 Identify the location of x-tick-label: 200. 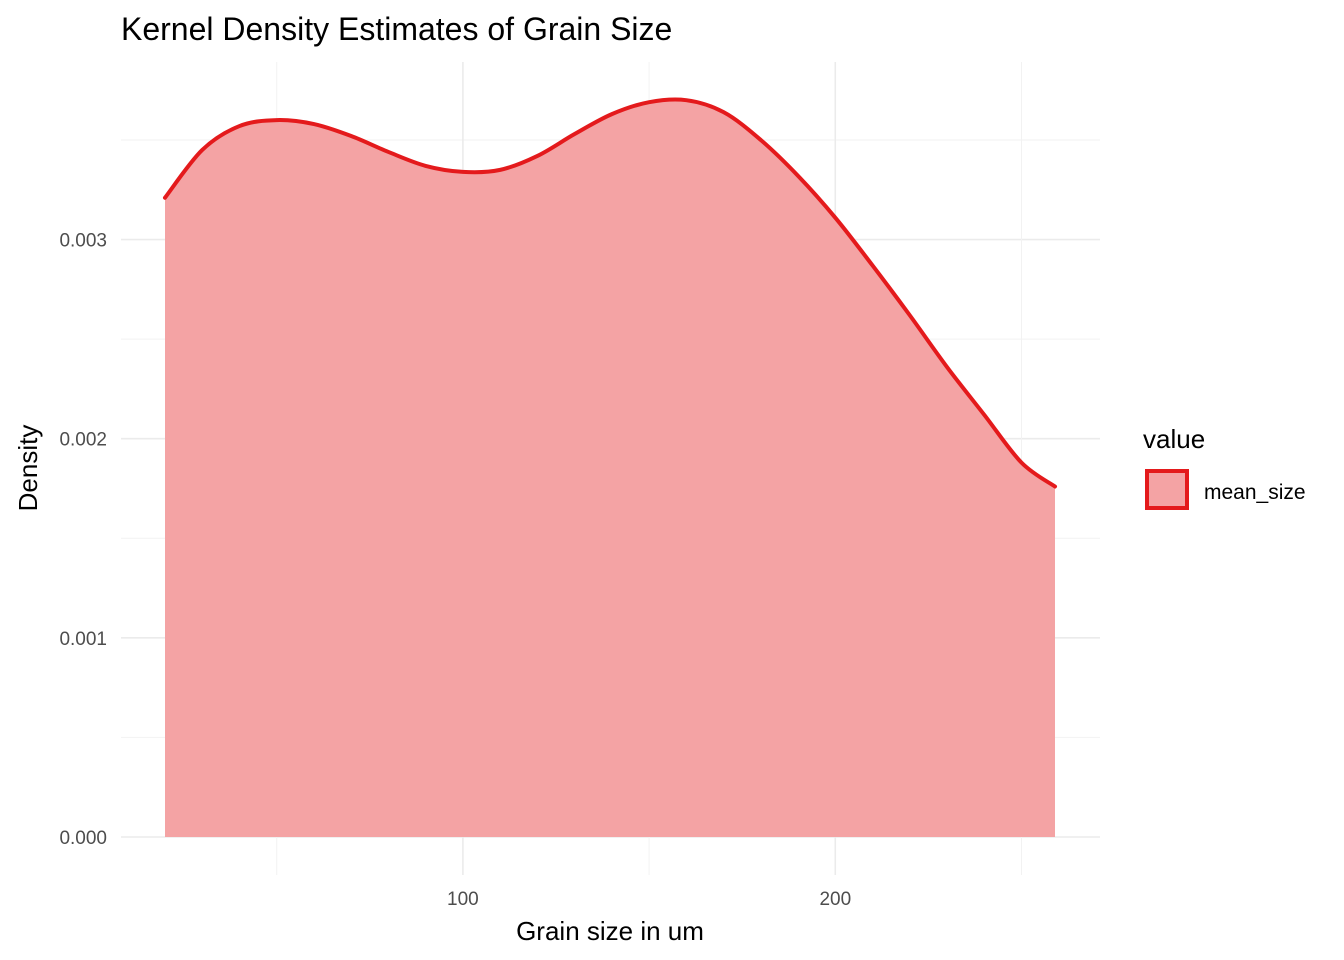
(835, 899).